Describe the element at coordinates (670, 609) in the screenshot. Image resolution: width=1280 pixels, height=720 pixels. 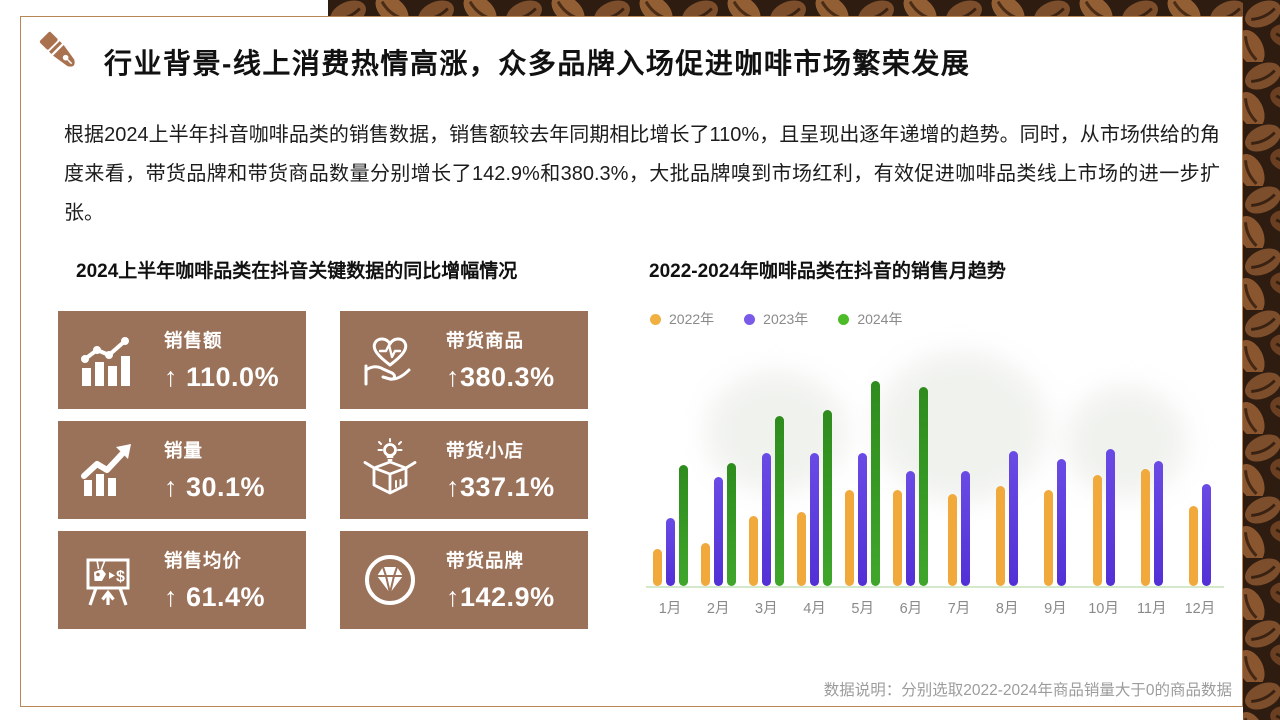
I see `x-axis-label-1月: 1月` at that location.